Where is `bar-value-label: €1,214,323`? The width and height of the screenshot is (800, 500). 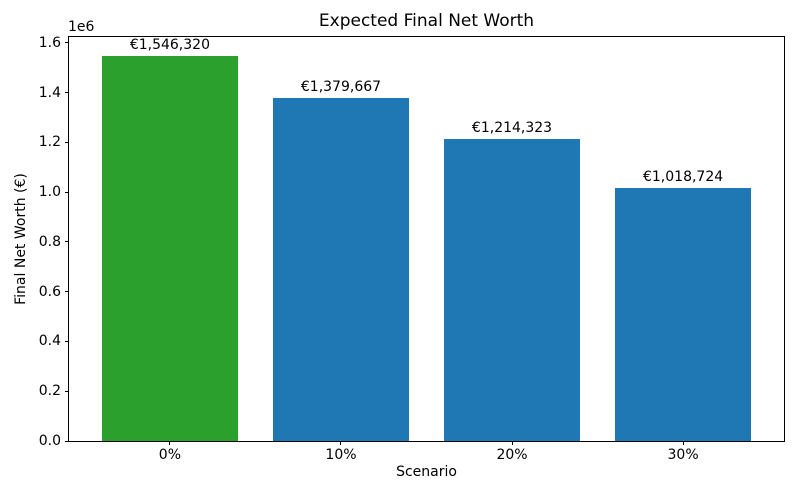 bar-value-label: €1,214,323 is located at coordinates (512, 127).